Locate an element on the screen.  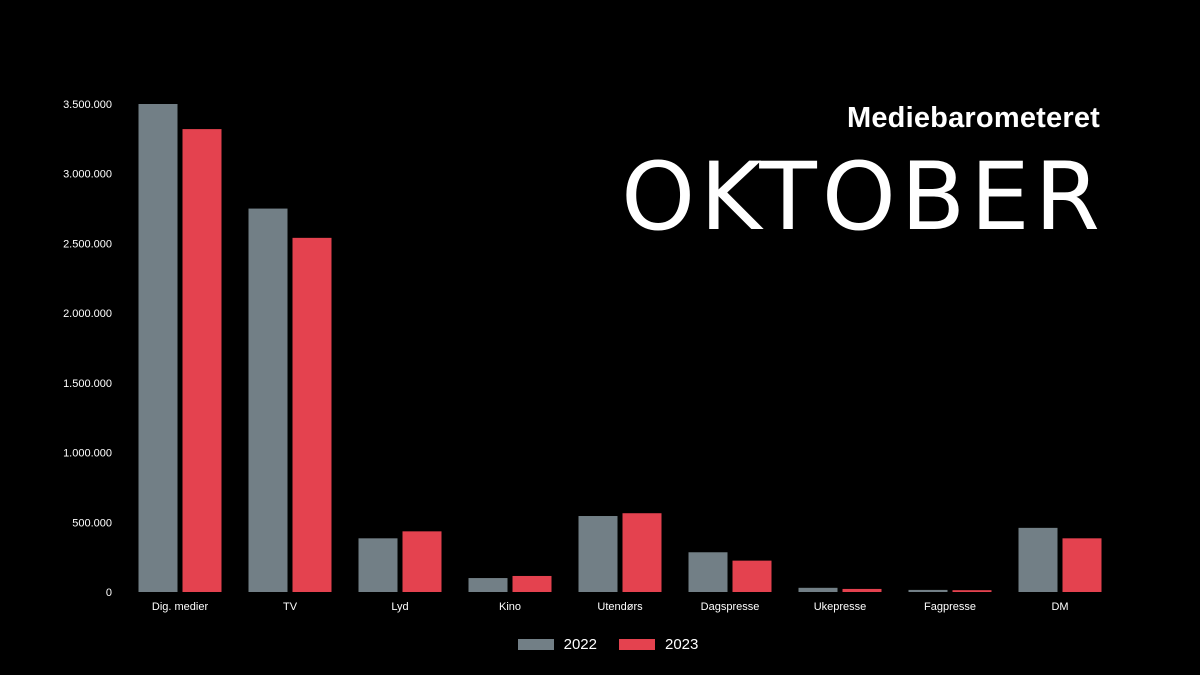
y-tick-label: 3.000.000 is located at coordinates (87, 175).